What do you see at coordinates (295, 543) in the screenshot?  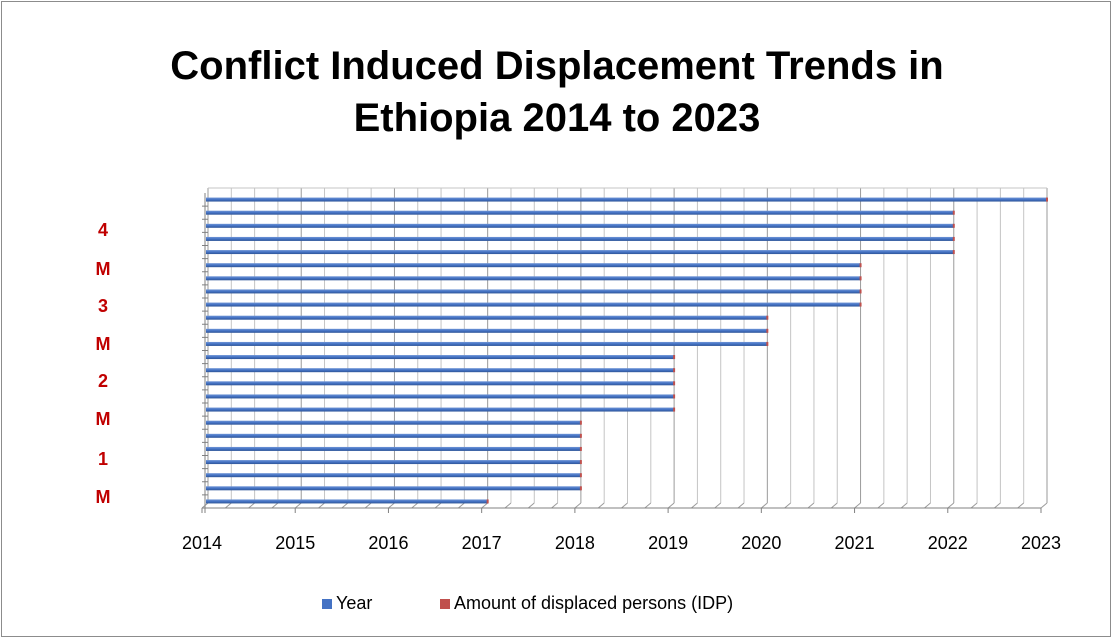 I see `x-tick-label: 2015` at bounding box center [295, 543].